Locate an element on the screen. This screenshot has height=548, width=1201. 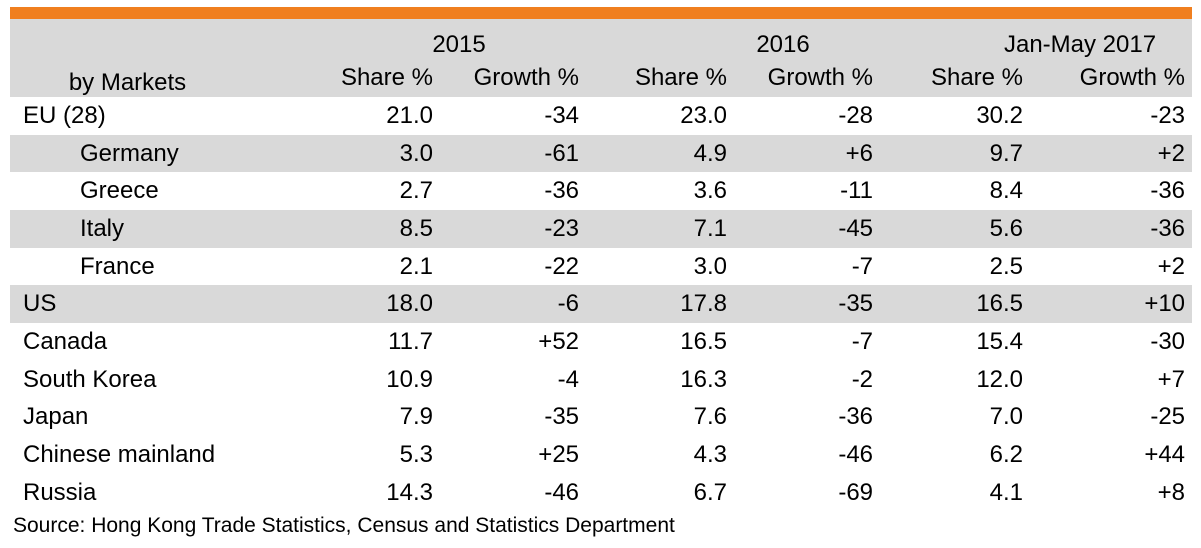
share-2017: 2.5 is located at coordinates (1006, 266).